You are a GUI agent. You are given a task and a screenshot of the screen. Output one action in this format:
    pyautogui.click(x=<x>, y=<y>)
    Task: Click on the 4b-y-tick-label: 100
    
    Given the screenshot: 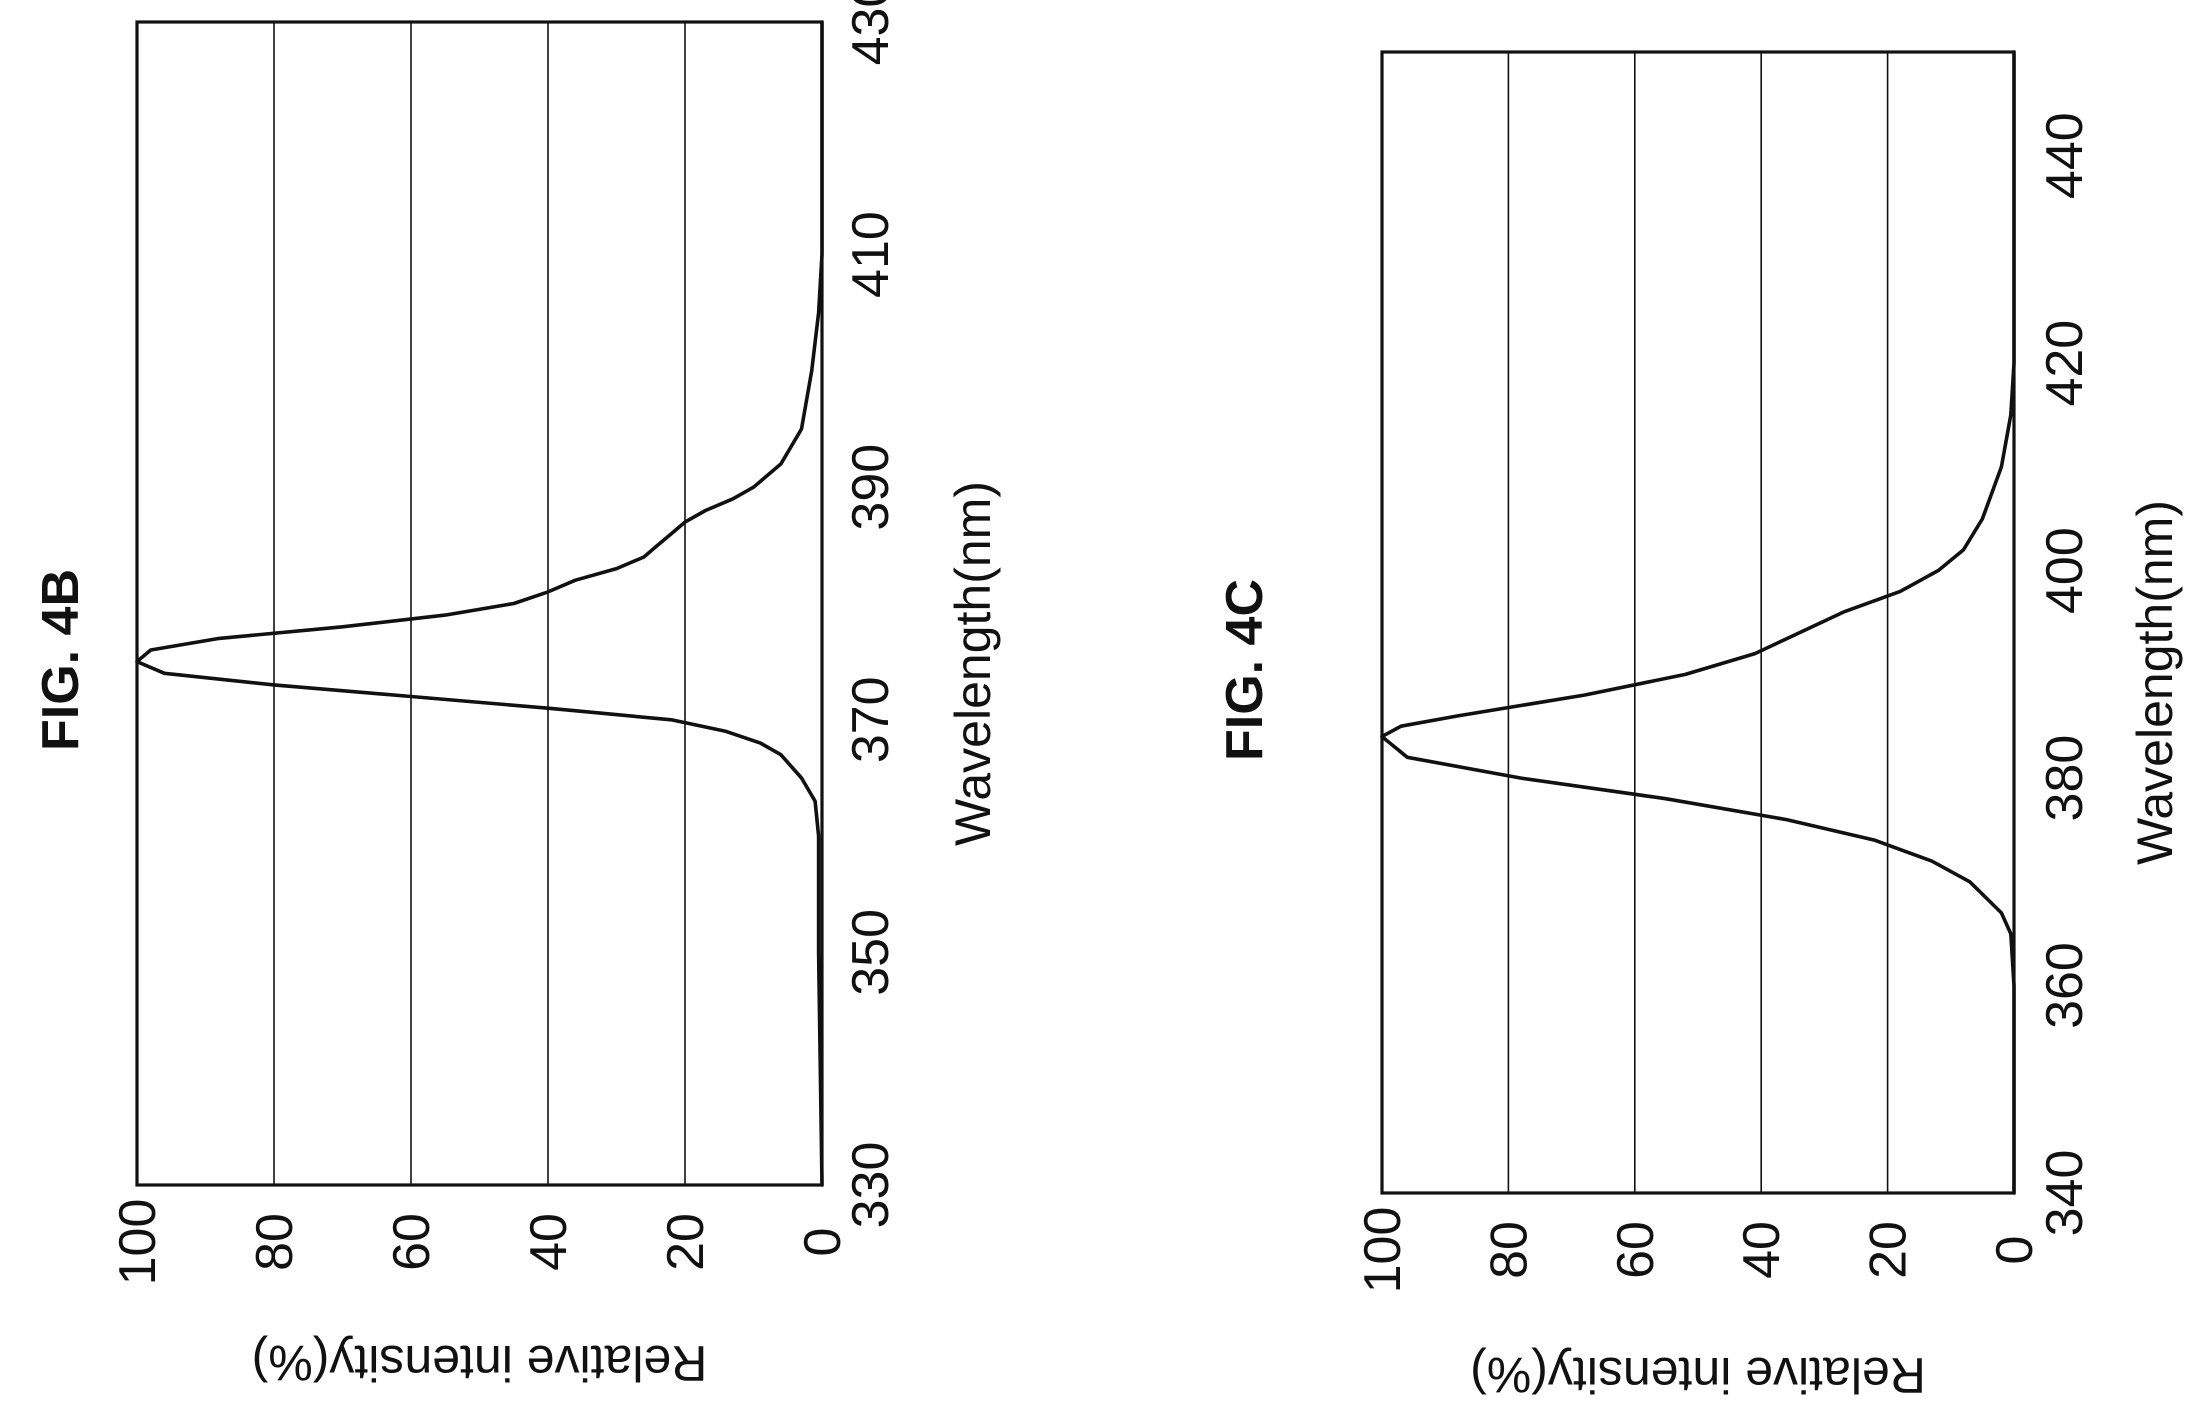 What is the action you would take?
    pyautogui.click(x=138, y=1242)
    